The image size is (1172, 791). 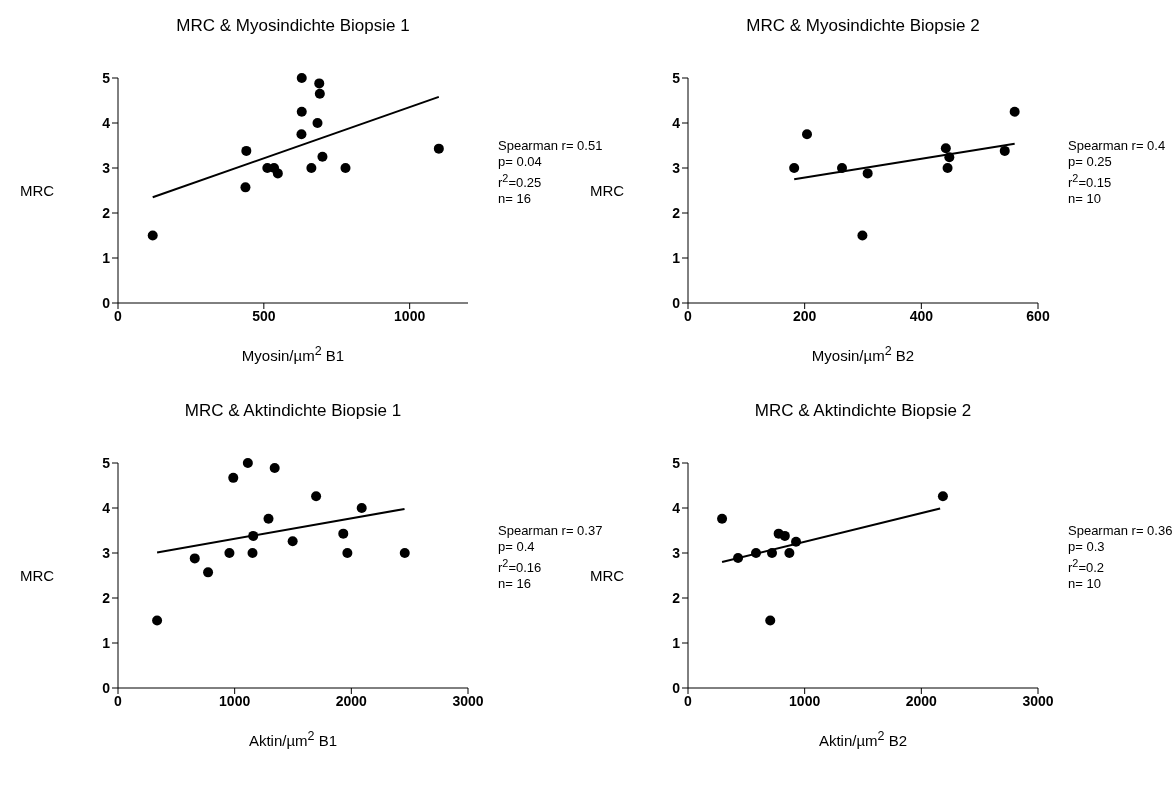 What do you see at coordinates (863, 739) in the screenshot?
I see `x-axis-title: Aktin/µm$^{2}$ B2` at bounding box center [863, 739].